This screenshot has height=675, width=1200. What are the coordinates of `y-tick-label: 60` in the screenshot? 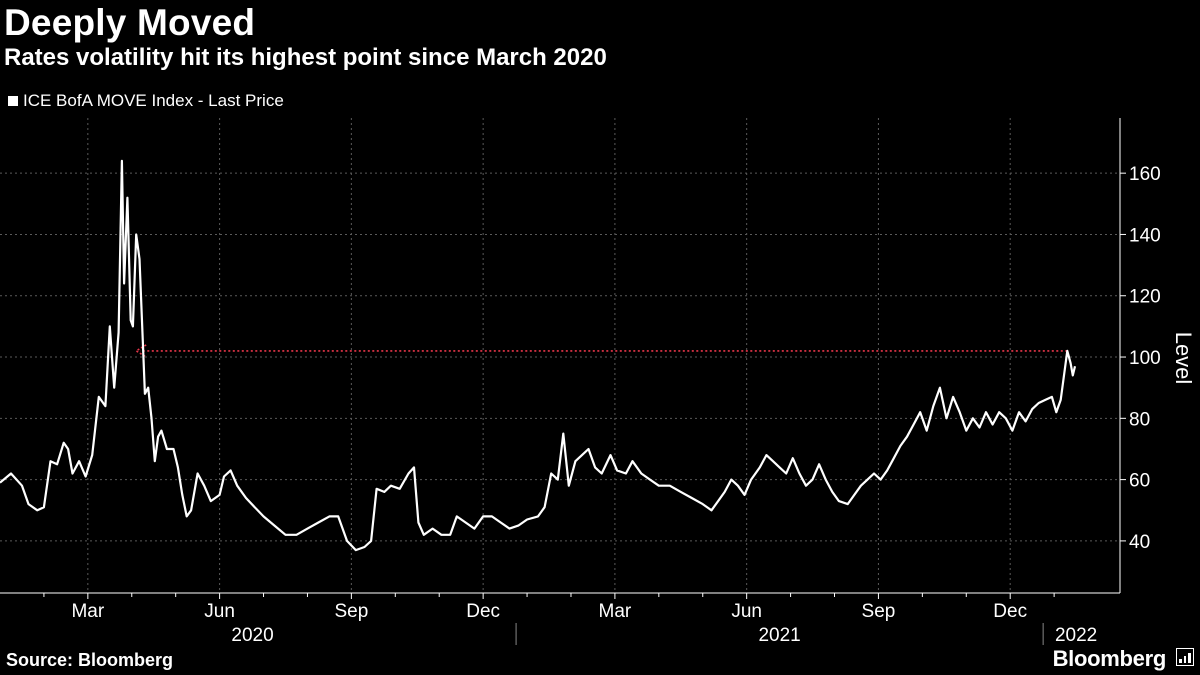 It's located at (1139, 481).